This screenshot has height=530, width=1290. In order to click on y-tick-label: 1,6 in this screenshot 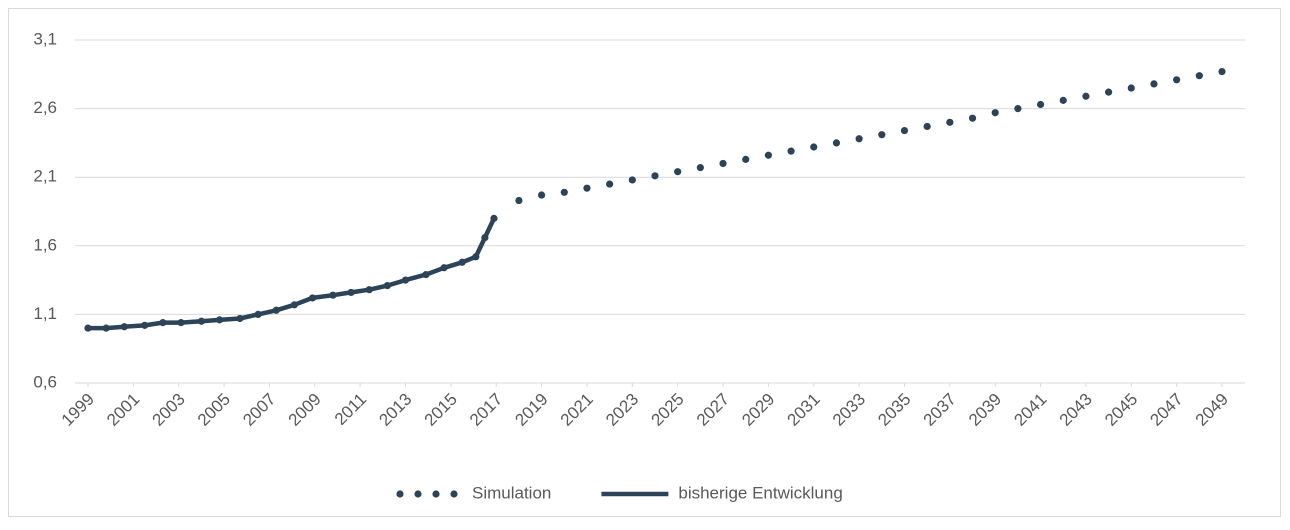, I will do `click(45, 244)`.